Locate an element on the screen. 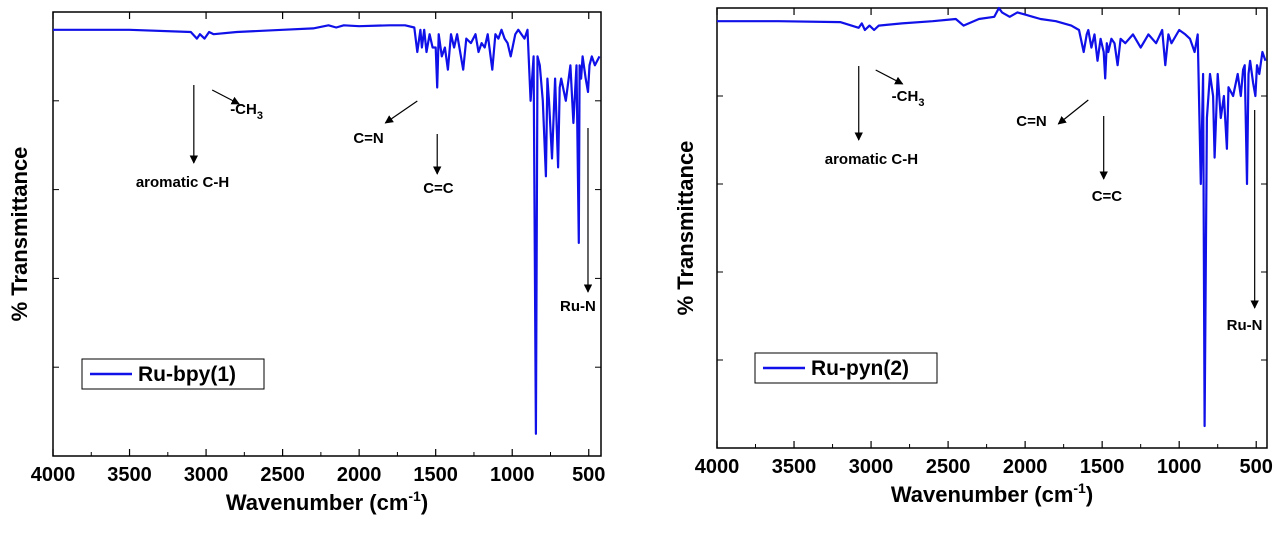 The width and height of the screenshot is (1277, 534). legend-label: Ru-bpy(1) is located at coordinates (187, 374).